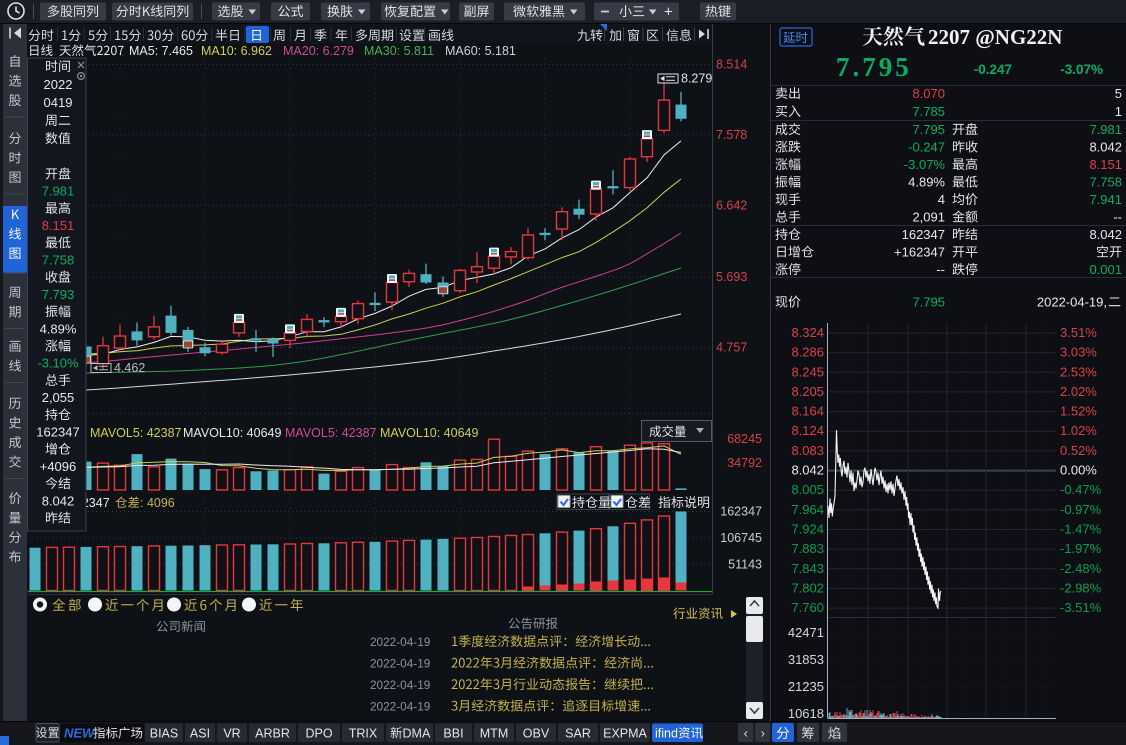 The width and height of the screenshot is (1126, 745). I want to click on svg-text: 8.083, so click(807, 450).